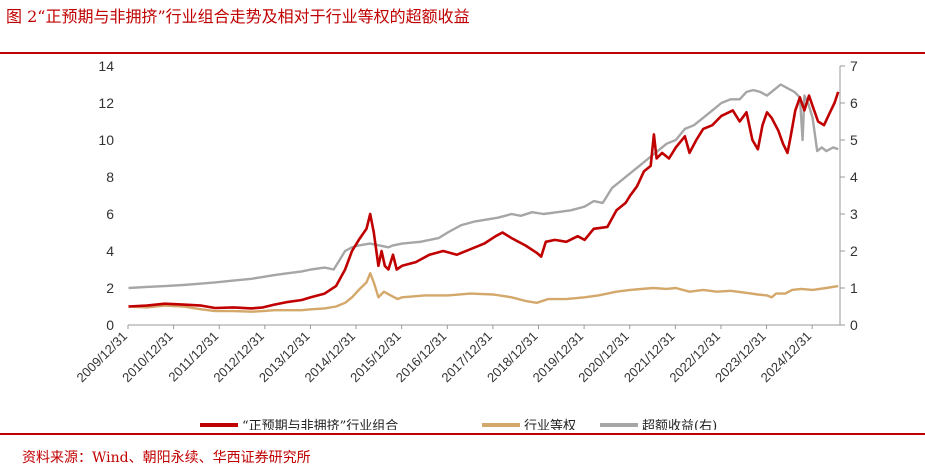 The image size is (925, 473). I want to click on right-y-tick-label: 1, so click(854, 288).